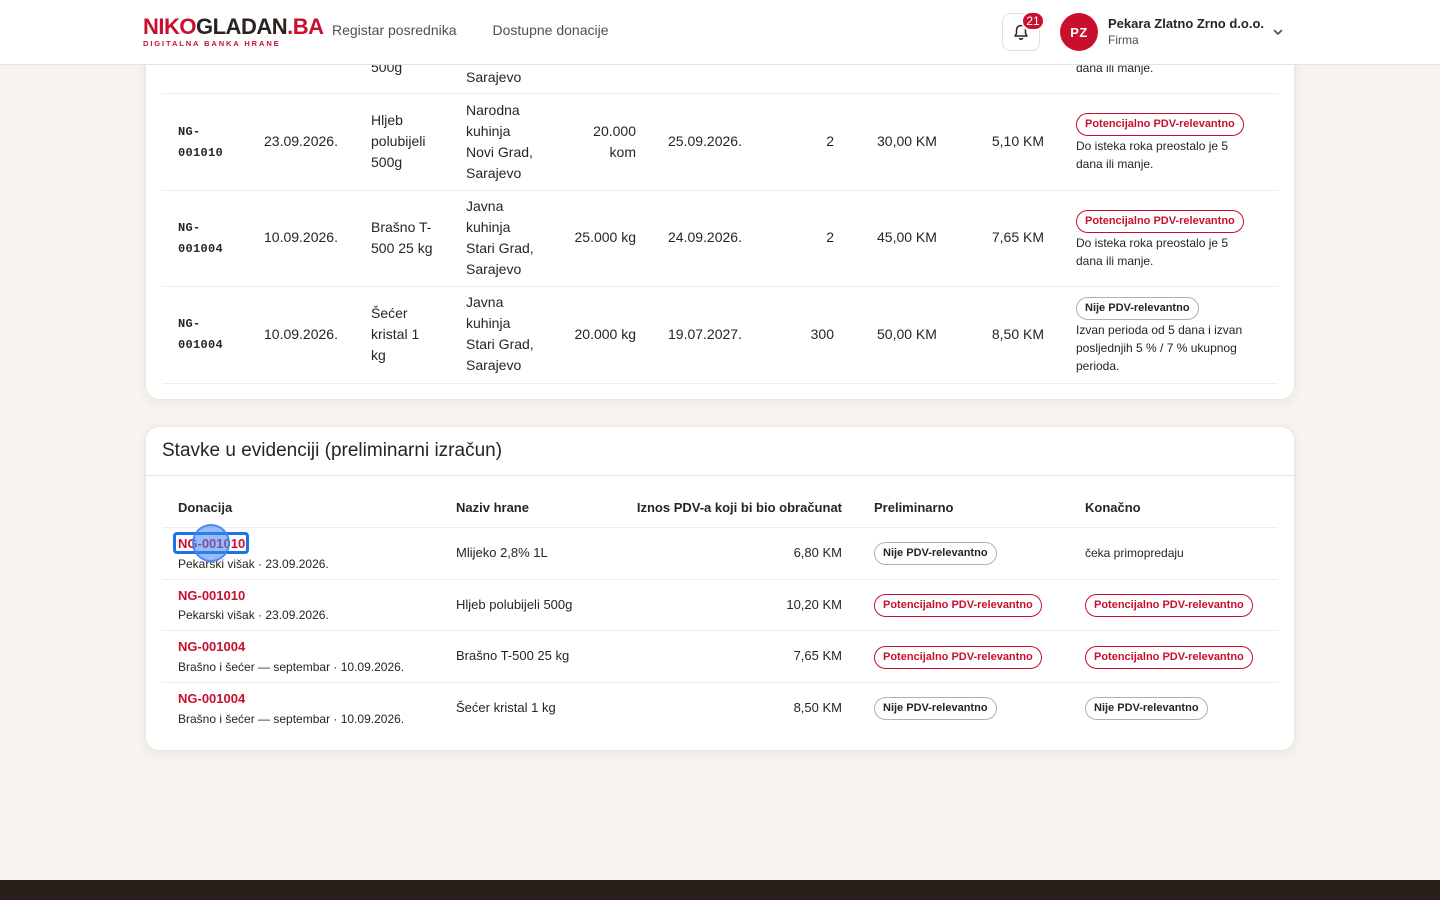 This screenshot has width=1440, height=900. What do you see at coordinates (1017, 334) in the screenshot?
I see `vat-cell: 8,50 KM` at bounding box center [1017, 334].